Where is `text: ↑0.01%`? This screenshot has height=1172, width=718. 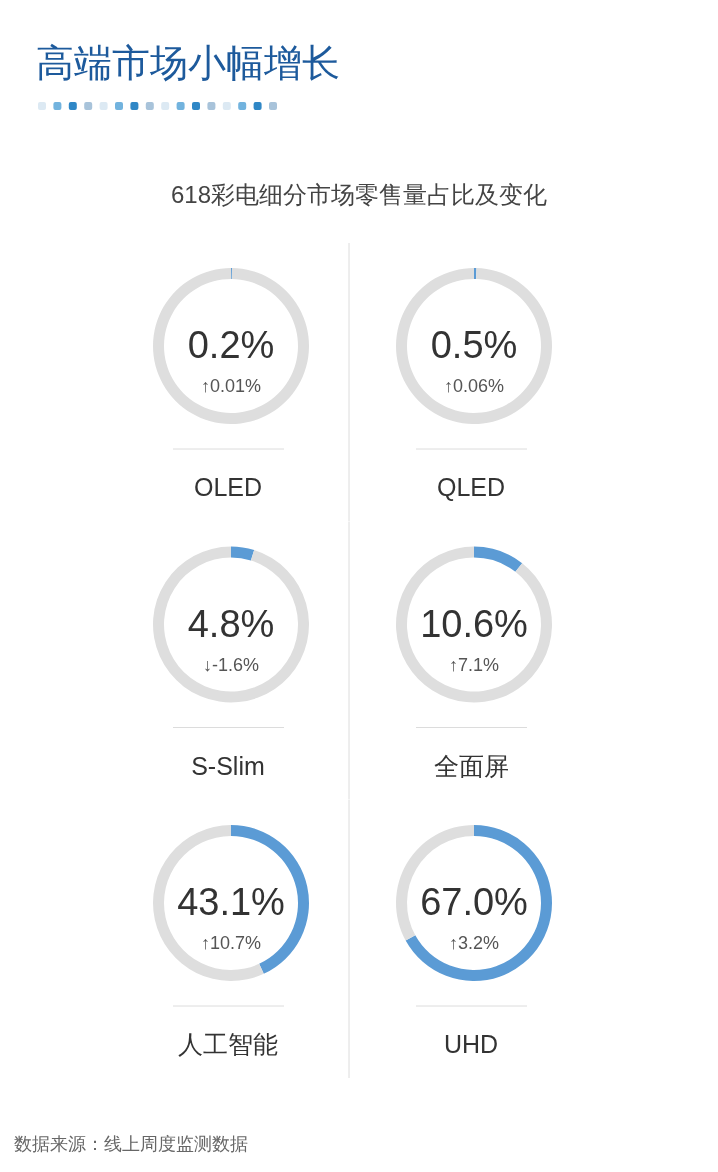 text: ↑0.01% is located at coordinates (231, 386).